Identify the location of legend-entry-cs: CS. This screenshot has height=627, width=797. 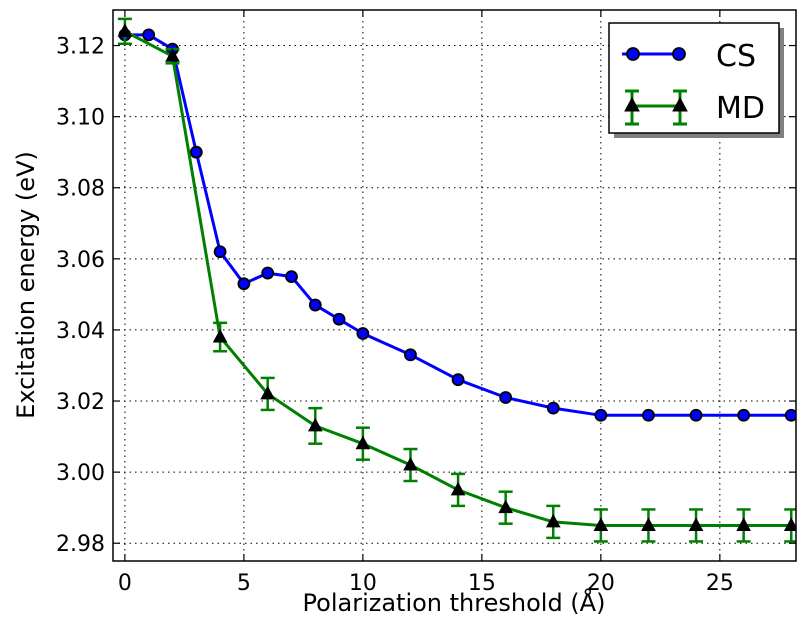
(689, 56).